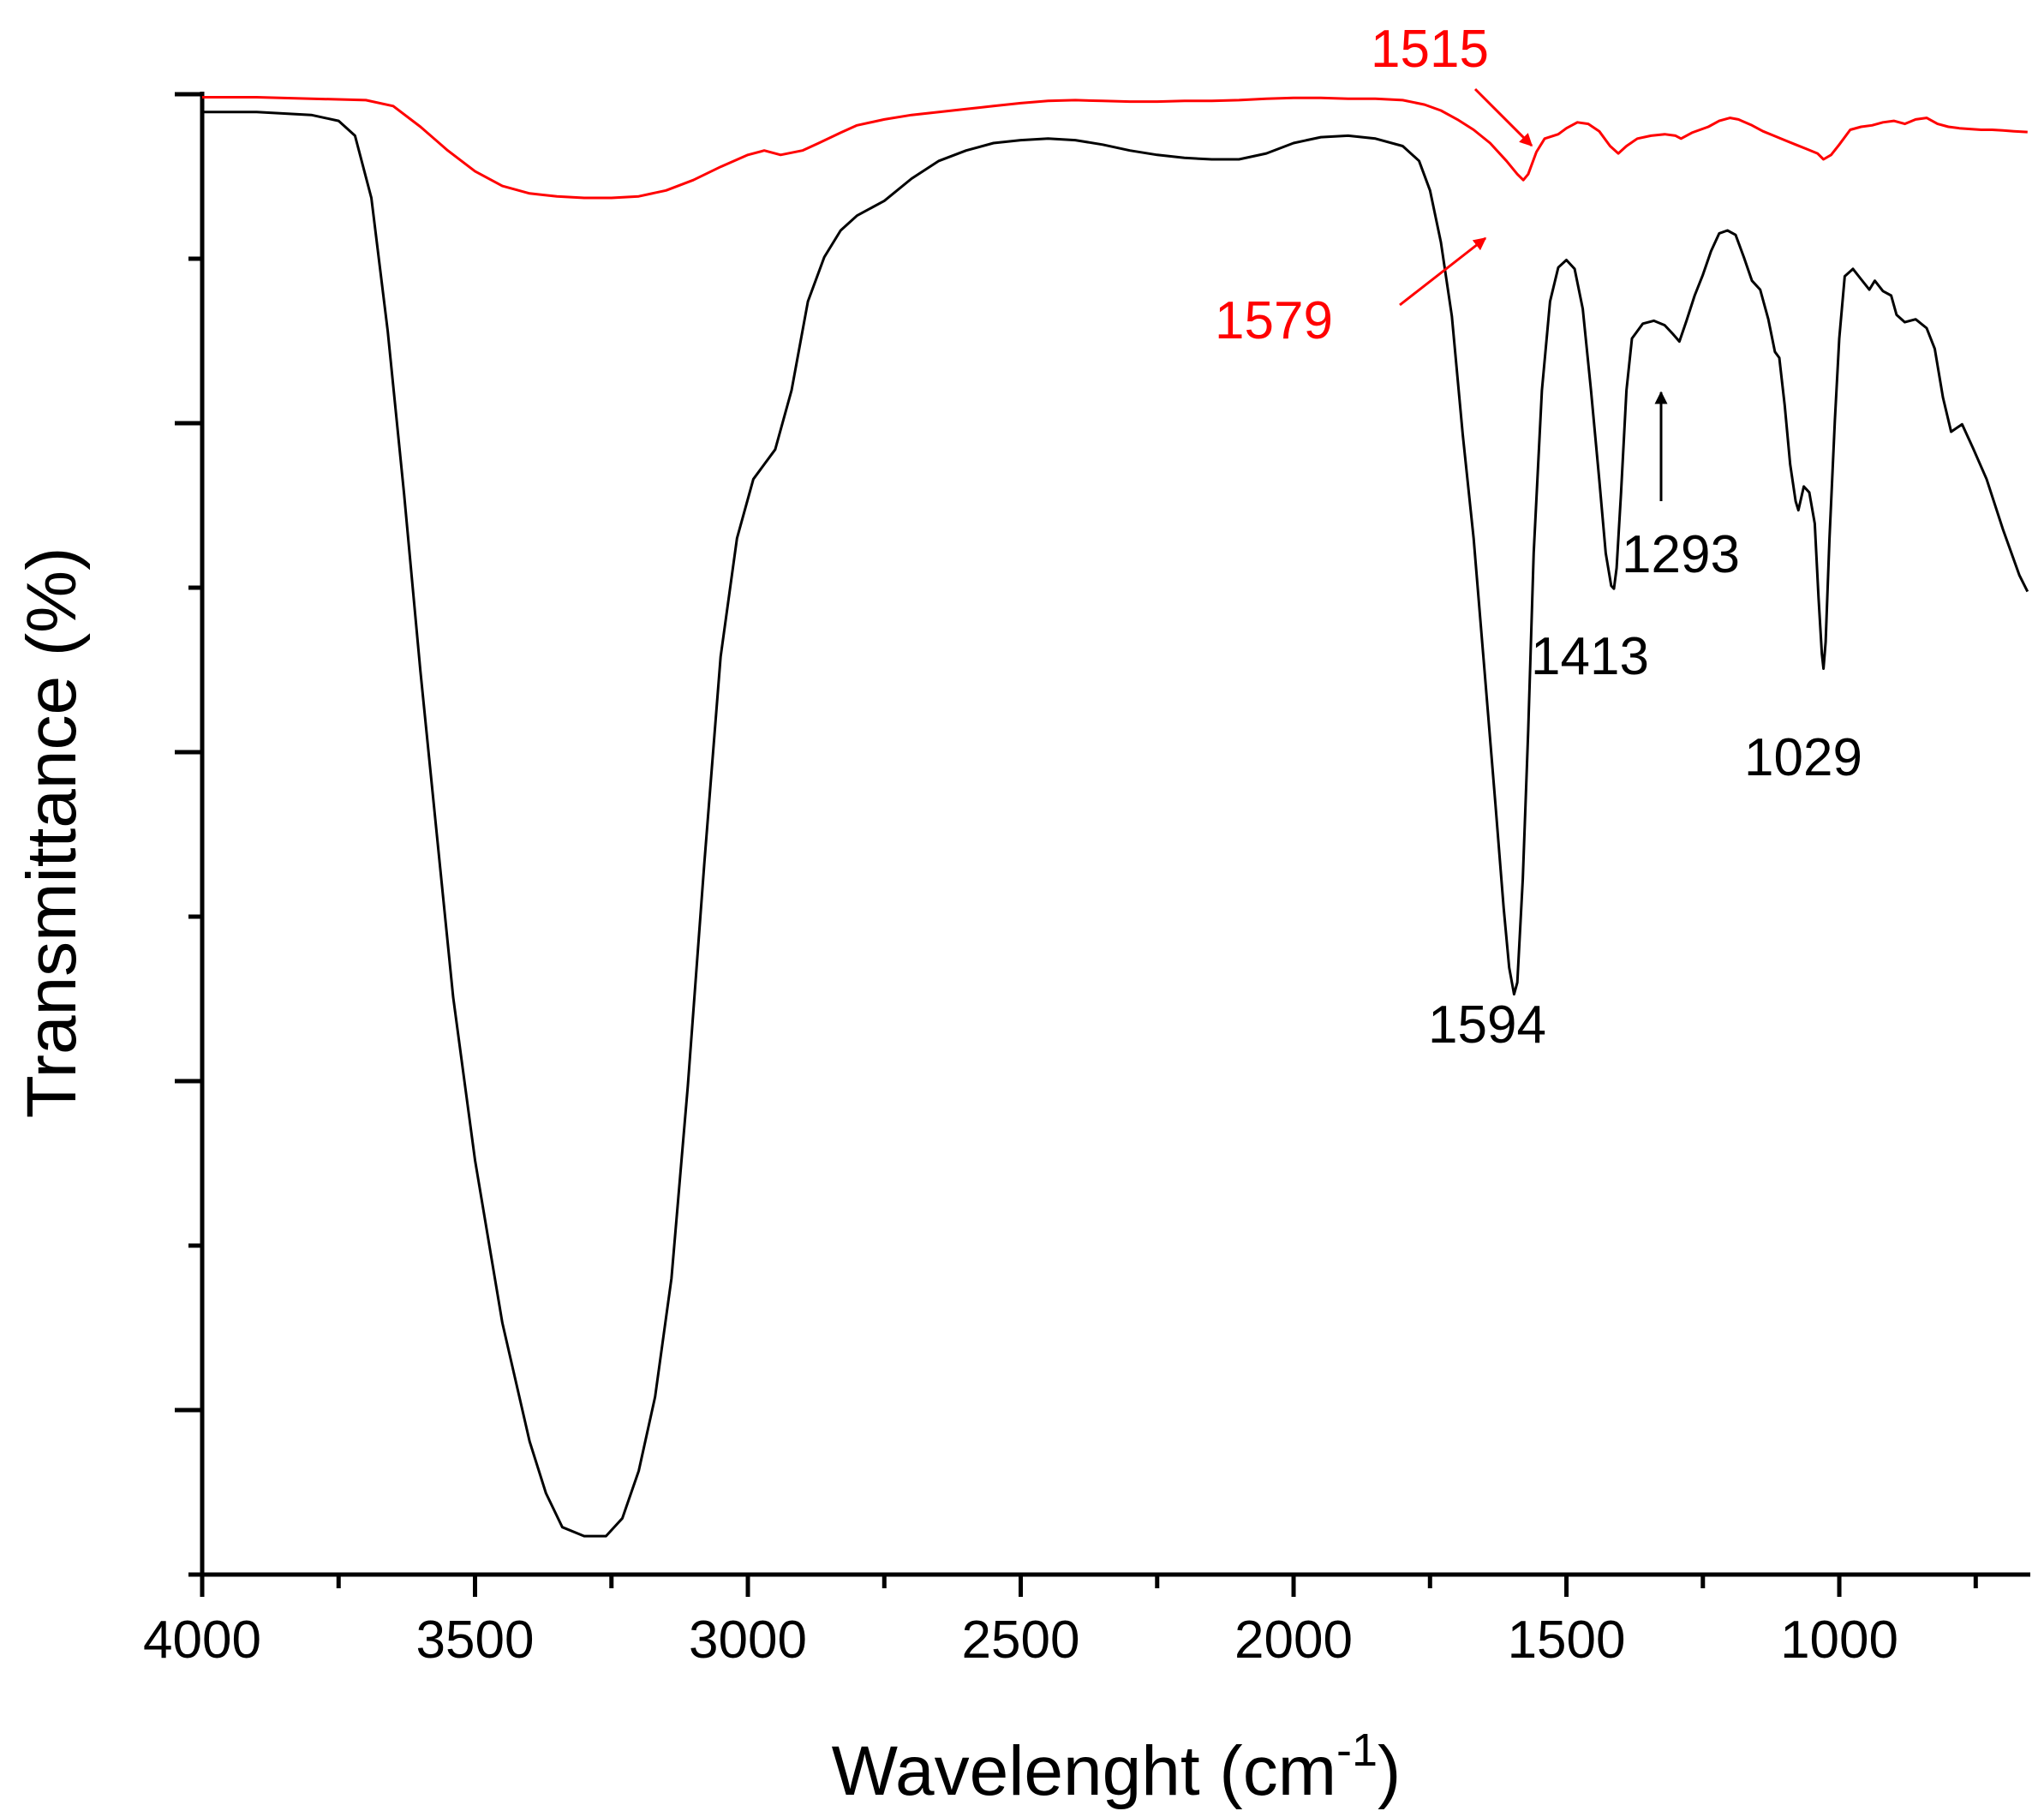  Describe the element at coordinates (1389, 1771) in the screenshot. I see `x-axis-title-end: )` at that location.